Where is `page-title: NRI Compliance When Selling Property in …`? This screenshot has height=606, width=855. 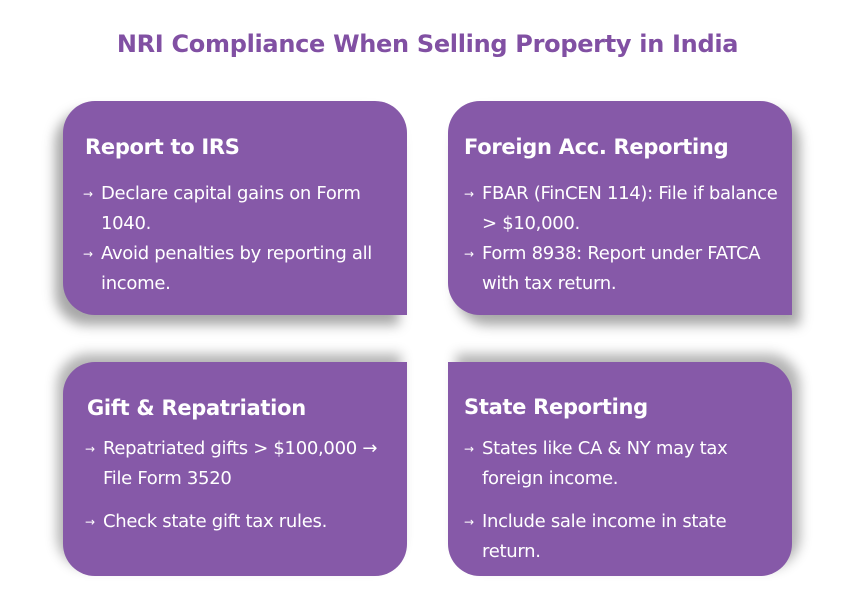
page-title: NRI Compliance When Selling Property in … is located at coordinates (427, 44).